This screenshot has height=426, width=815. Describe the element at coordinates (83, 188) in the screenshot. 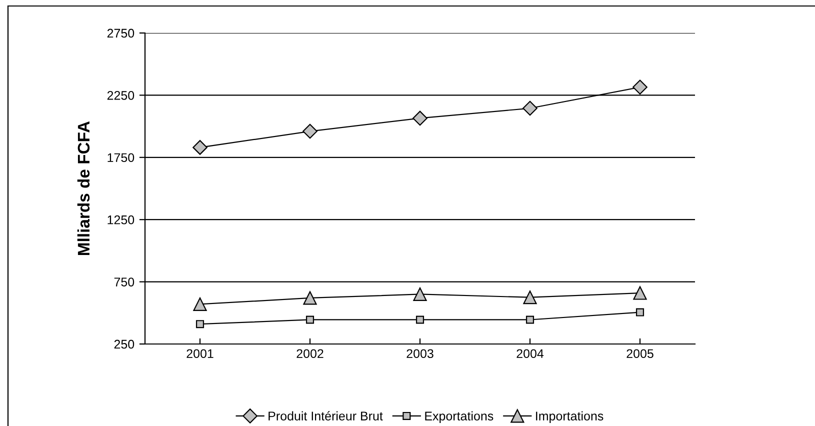

I see `y-axis-title: Mlliards de FCFA` at that location.